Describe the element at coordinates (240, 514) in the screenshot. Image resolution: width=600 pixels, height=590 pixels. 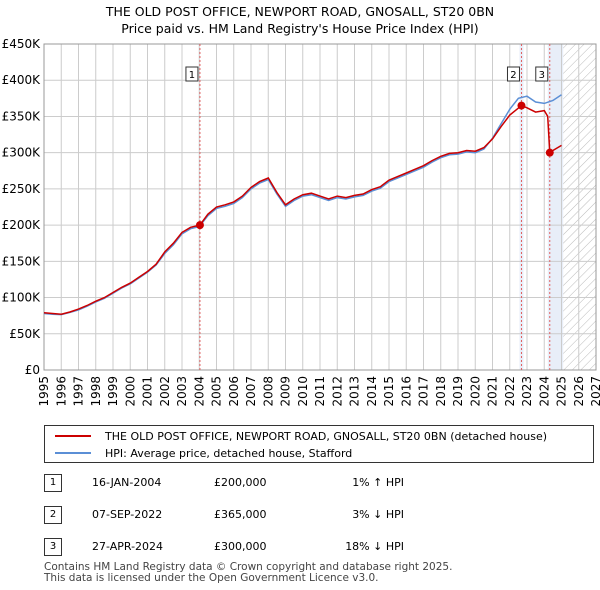
I see `sale-price: £365,000` at that location.